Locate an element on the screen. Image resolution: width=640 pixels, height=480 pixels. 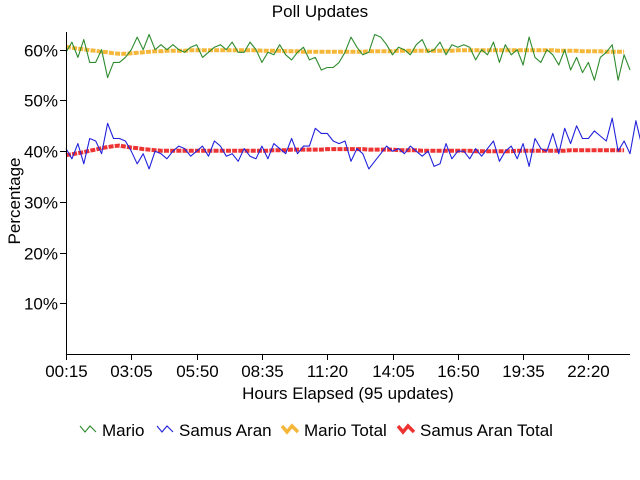
y-tick-label: 20% is located at coordinates (41, 254).